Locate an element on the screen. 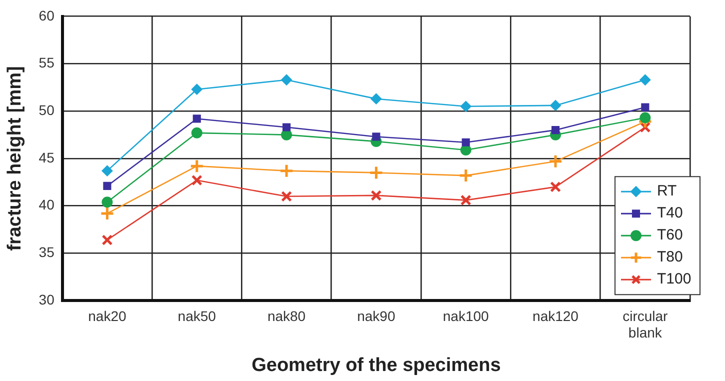  x-tick-label: circular blank is located at coordinates (645, 324).